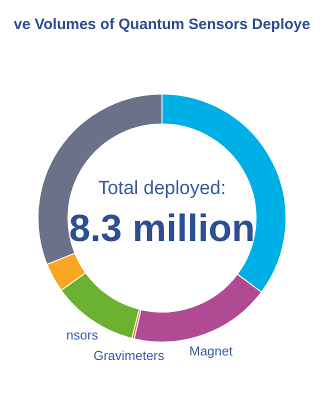 The image size is (324, 400). I want to click on slice-label: nsors, so click(82, 334).